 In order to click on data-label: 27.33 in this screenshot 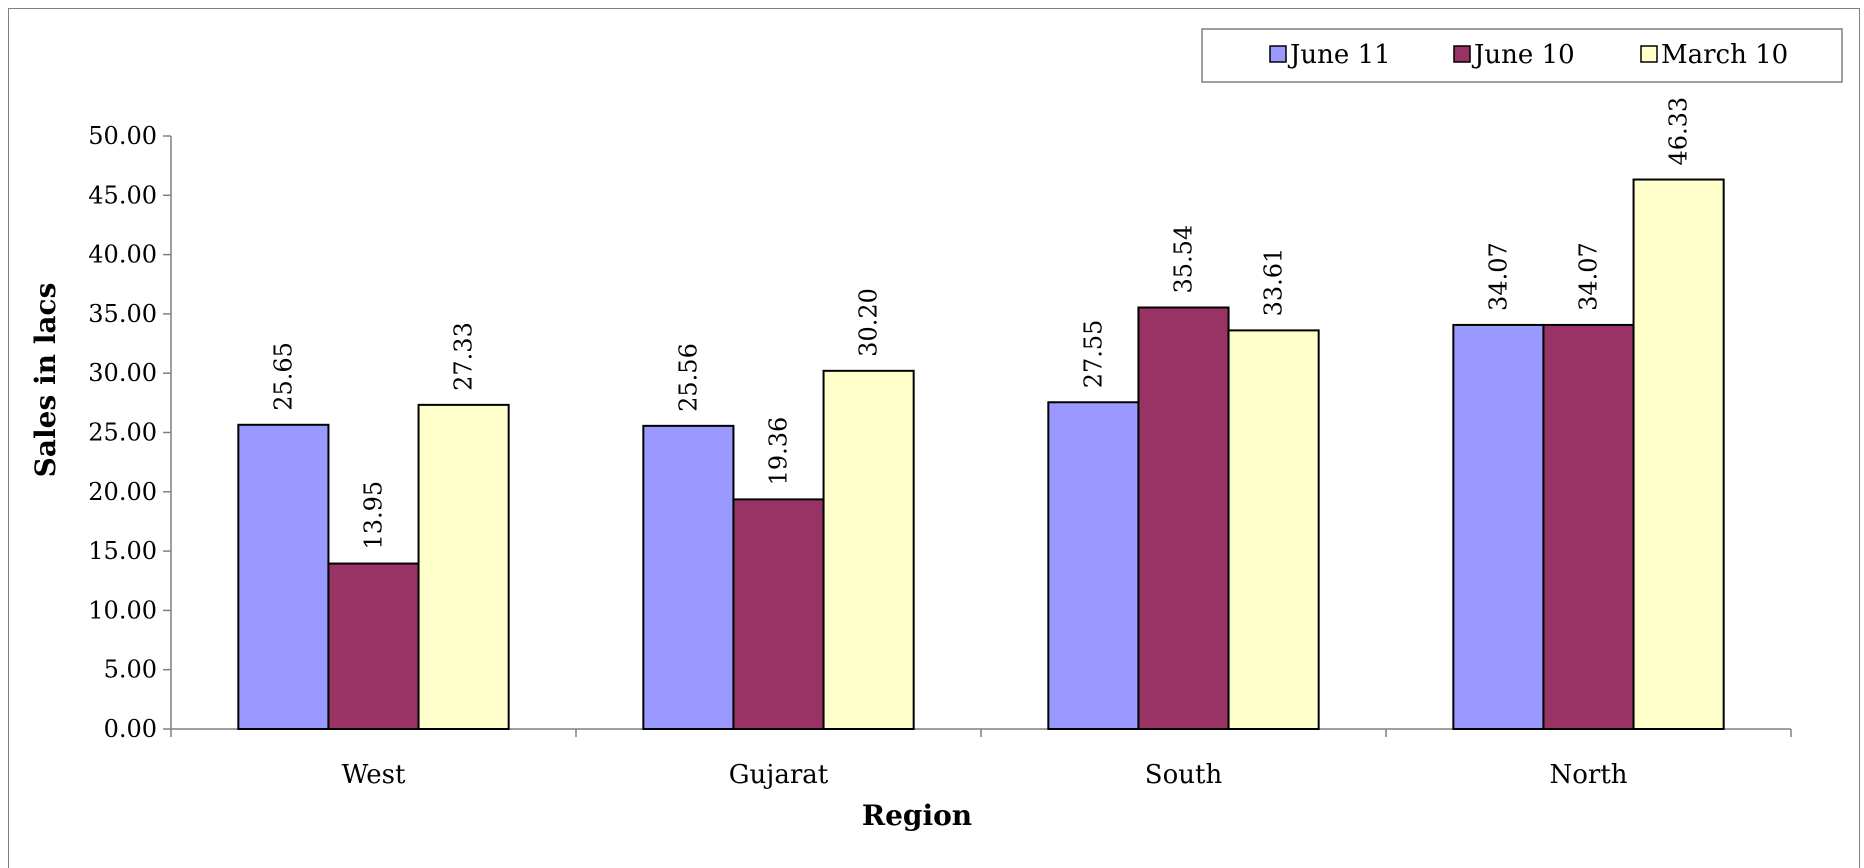, I will do `click(464, 356)`.